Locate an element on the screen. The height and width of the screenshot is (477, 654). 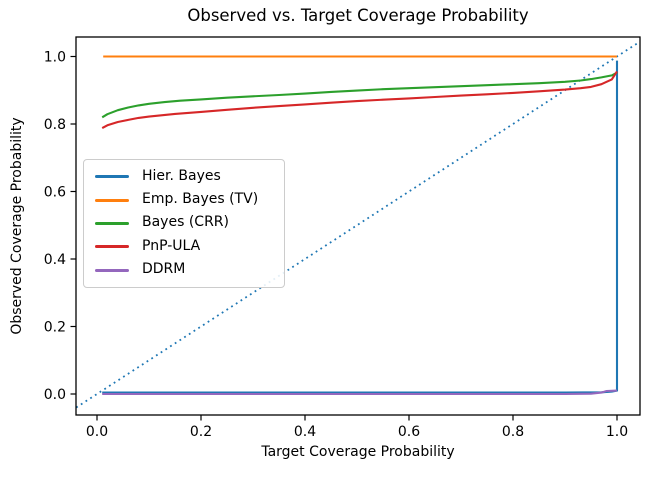
x-tick-label: 0.0 is located at coordinates (97, 432).